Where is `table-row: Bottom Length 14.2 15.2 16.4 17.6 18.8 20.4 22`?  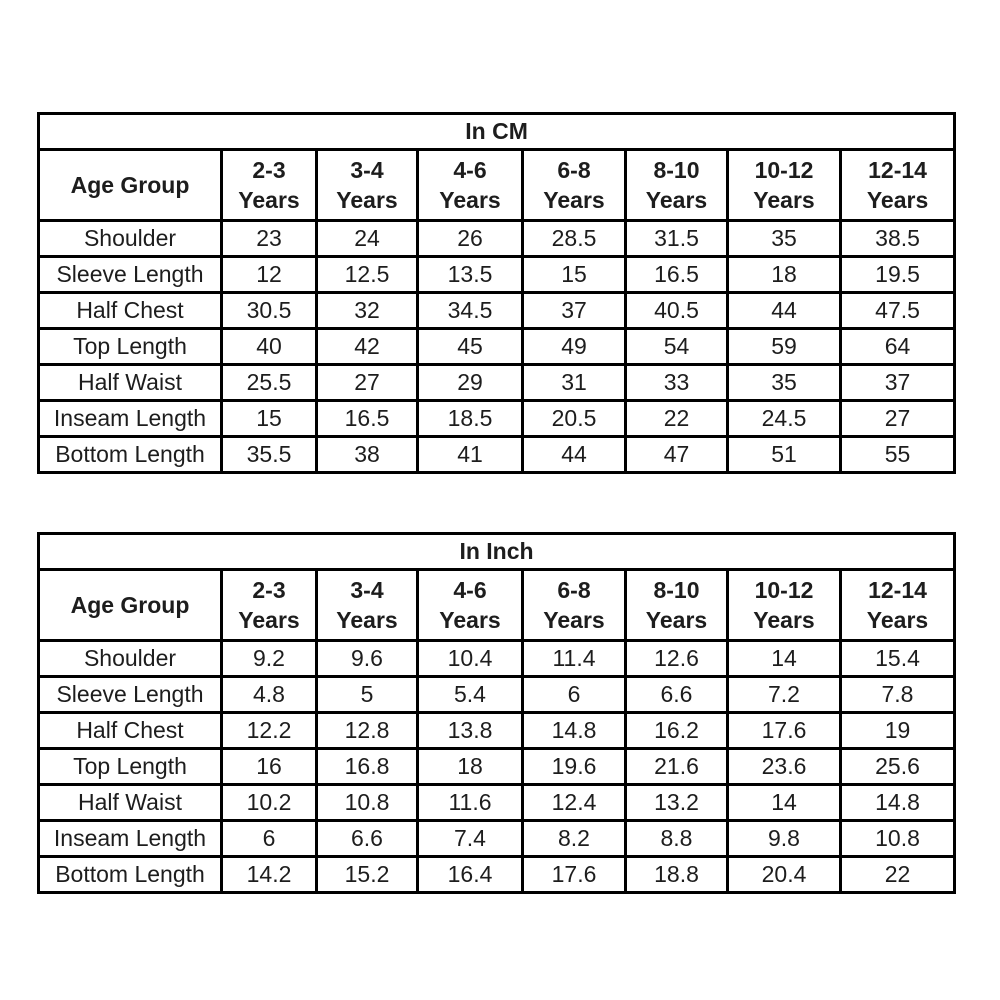
table-row: Bottom Length 14.2 15.2 16.4 17.6 18.8 20.4 22 is located at coordinates (496, 874).